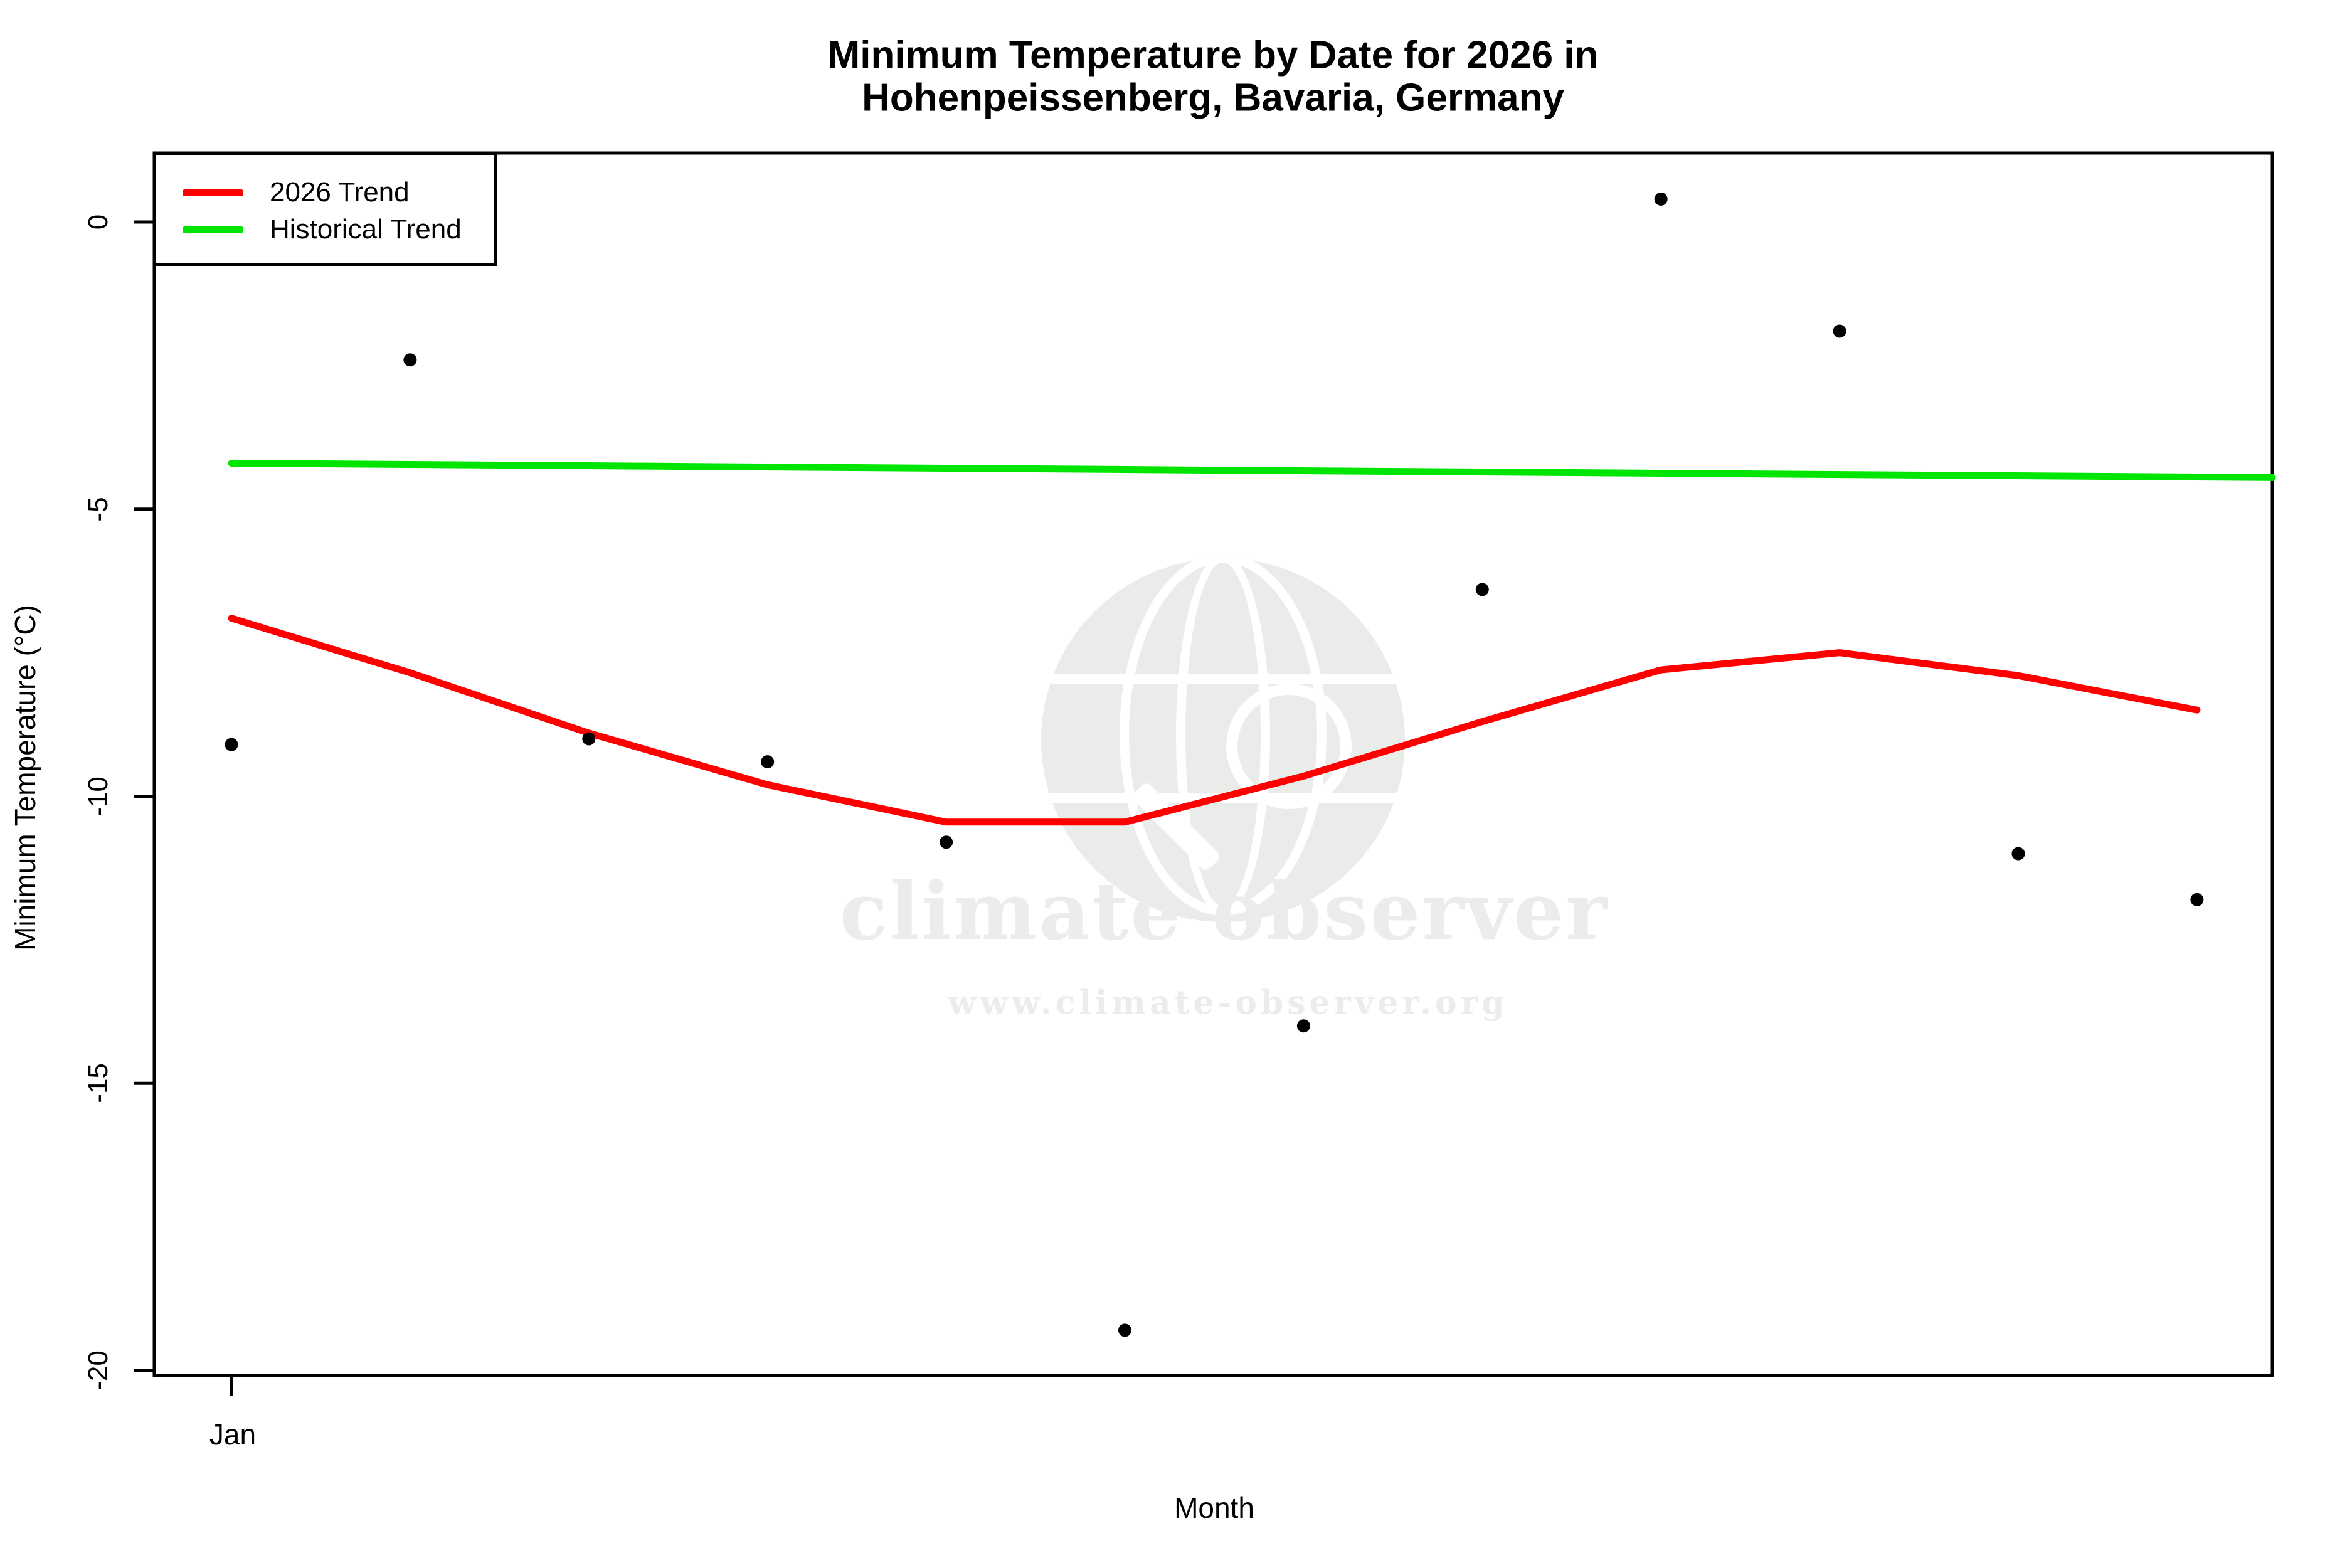 Image resolution: width=2352 pixels, height=1568 pixels. I want to click on data-point-Jan, so click(231, 744).